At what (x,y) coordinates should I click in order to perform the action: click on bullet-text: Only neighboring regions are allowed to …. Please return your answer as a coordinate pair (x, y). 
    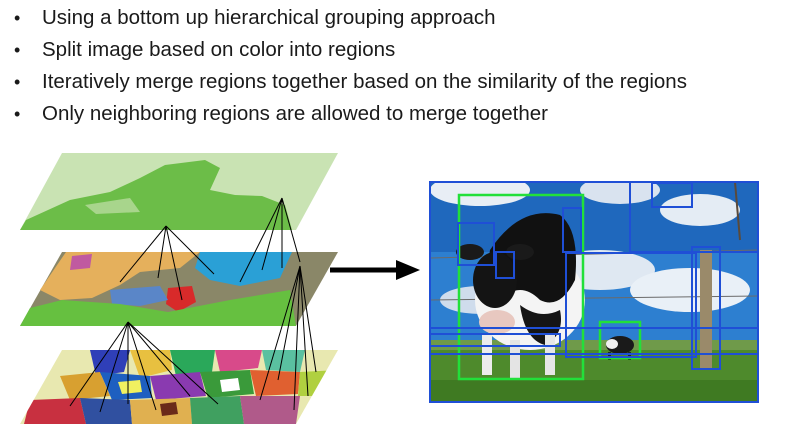
    Looking at the image, I should click on (295, 113).